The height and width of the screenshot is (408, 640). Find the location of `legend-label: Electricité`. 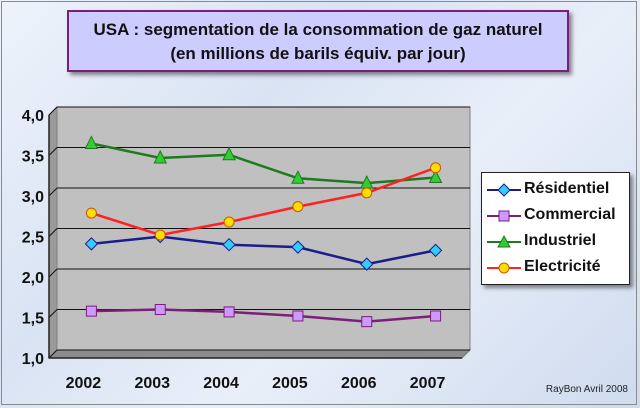

legend-label: Electricité is located at coordinates (562, 266).